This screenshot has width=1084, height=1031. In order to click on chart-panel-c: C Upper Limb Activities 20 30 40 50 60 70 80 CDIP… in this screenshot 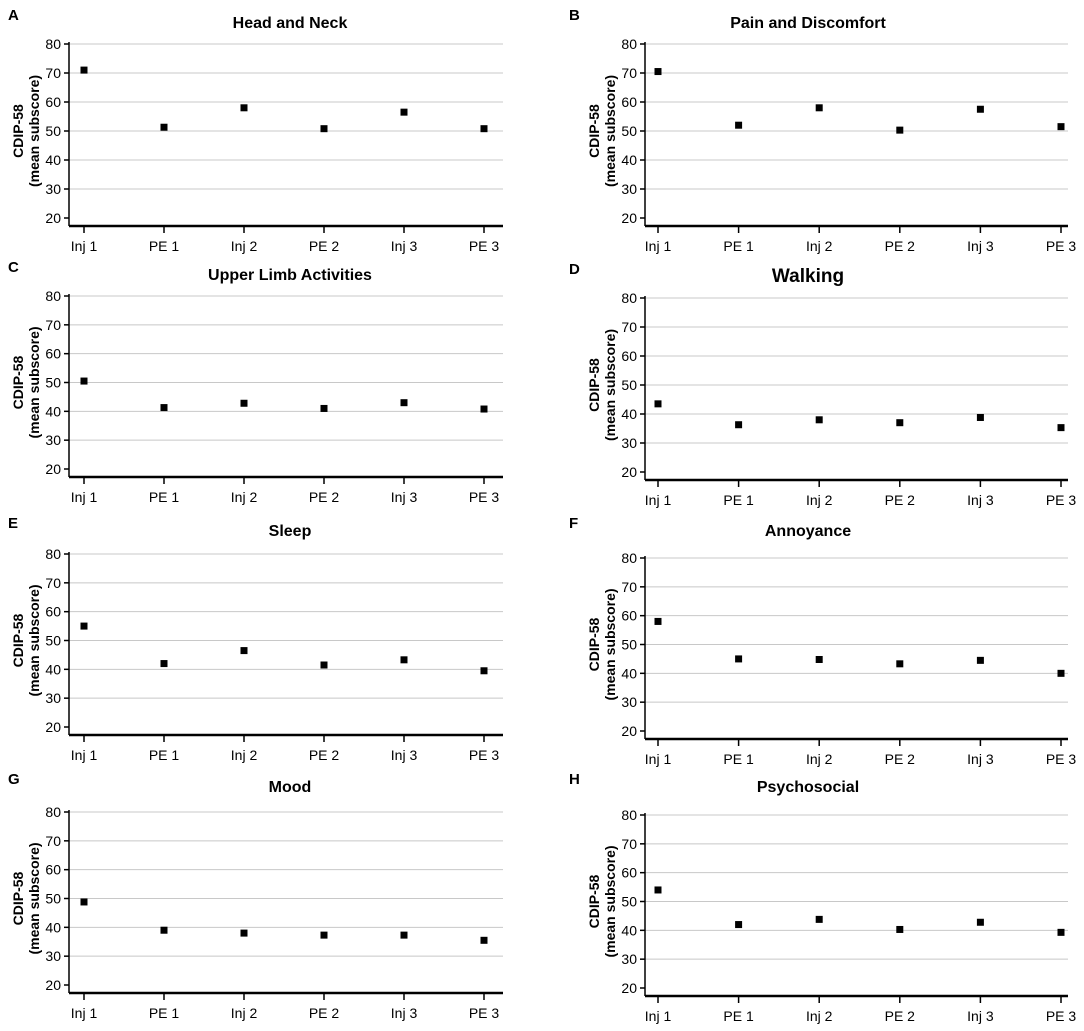, I will do `click(255, 382)`.